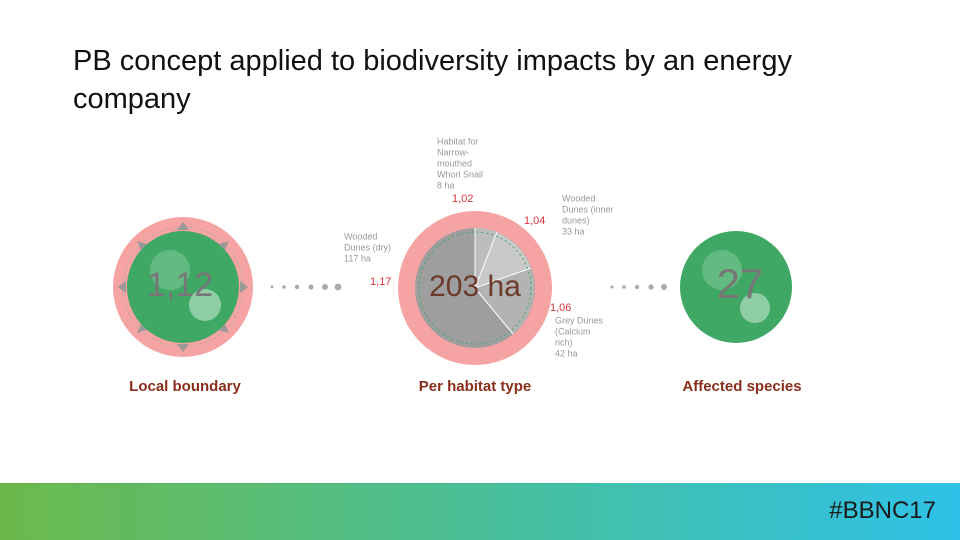  I want to click on panel-value: 203 ha, so click(475, 286).